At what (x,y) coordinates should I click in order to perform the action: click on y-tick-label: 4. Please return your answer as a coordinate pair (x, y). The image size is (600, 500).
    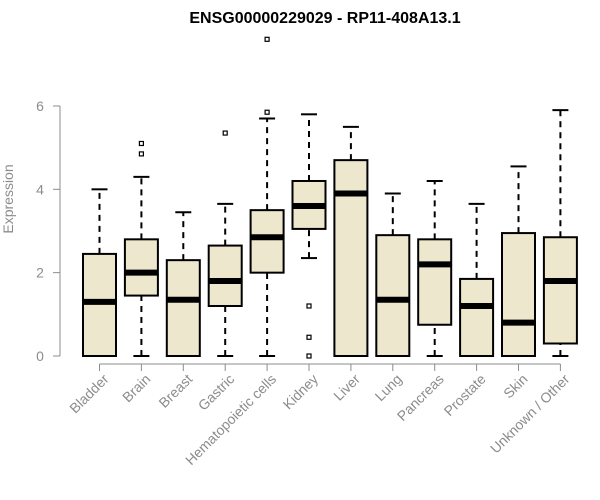
    Looking at the image, I should click on (40, 189).